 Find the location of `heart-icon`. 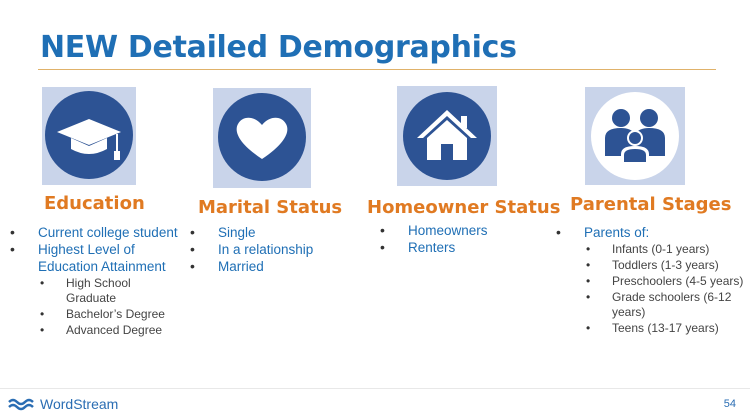

heart-icon is located at coordinates (262, 138).